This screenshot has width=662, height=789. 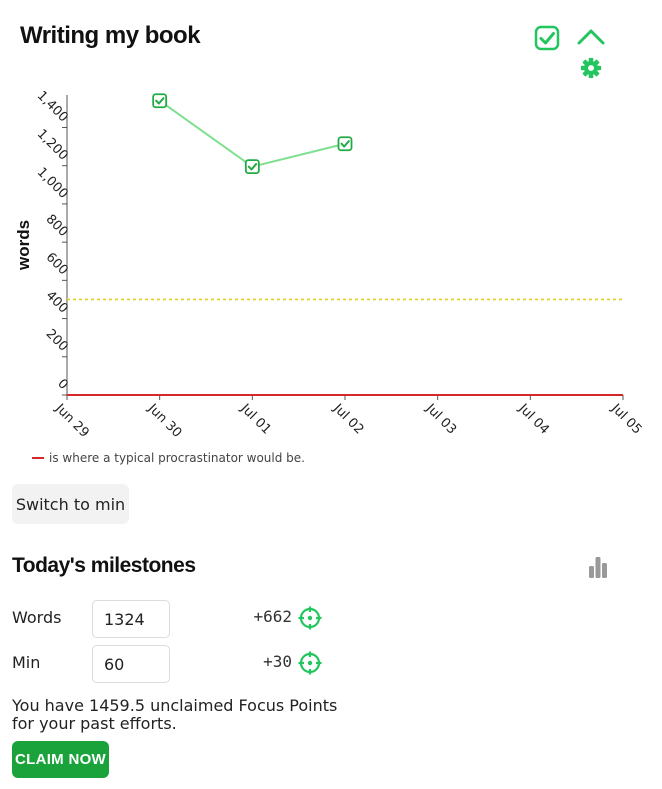 I want to click on x-tick-label: Jul 02, so click(x=347, y=419).